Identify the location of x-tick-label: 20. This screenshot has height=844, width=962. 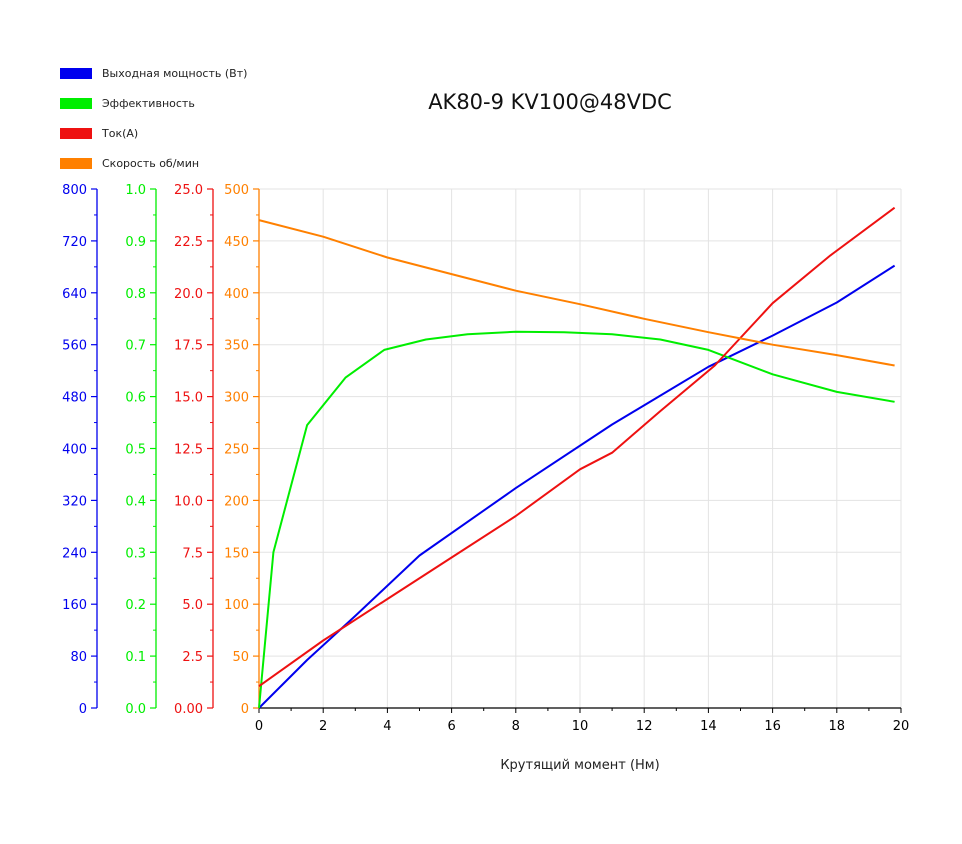
(901, 726).